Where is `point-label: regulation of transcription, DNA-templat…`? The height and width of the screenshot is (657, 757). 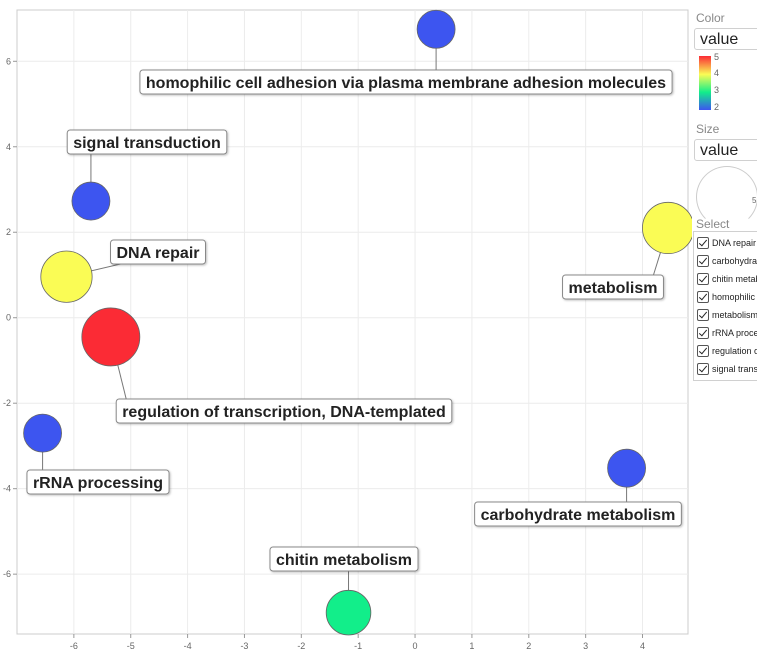 point-label: regulation of transcription, DNA-templat… is located at coordinates (284, 412).